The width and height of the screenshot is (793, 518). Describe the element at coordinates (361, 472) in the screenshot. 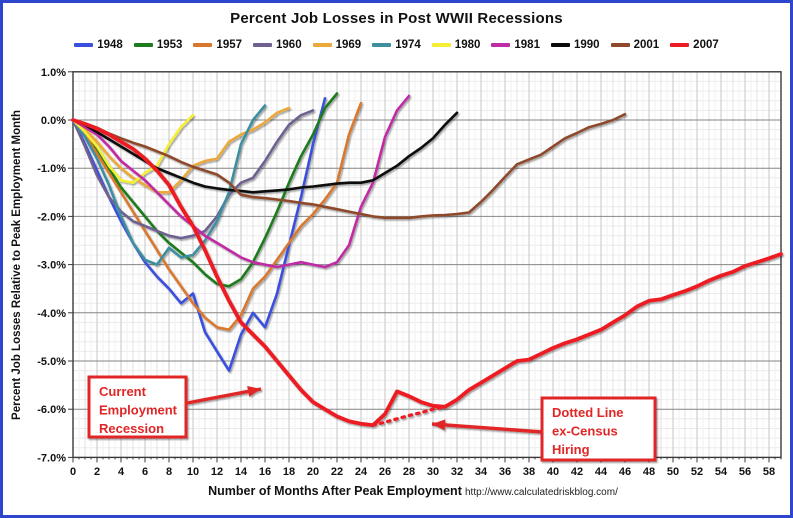

I see `x-tick-label: 24` at that location.